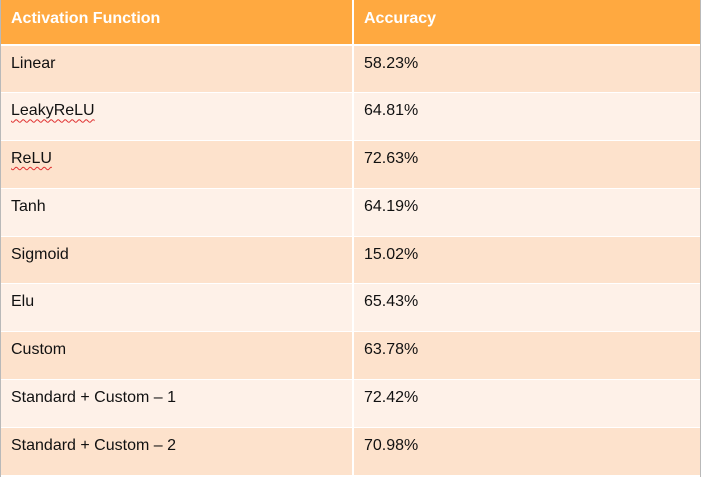 The height and width of the screenshot is (477, 701). I want to click on activation-cell: LeakyReLU, so click(177, 116).